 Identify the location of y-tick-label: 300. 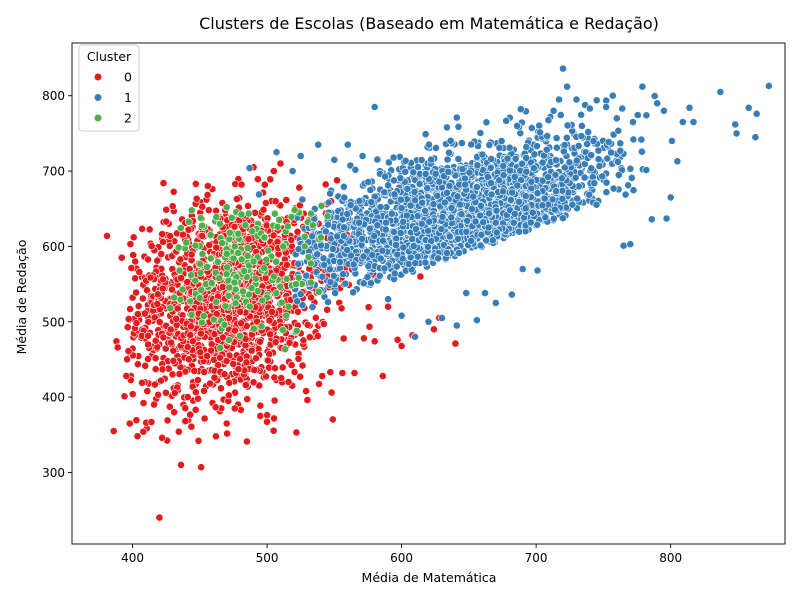
(53, 473).